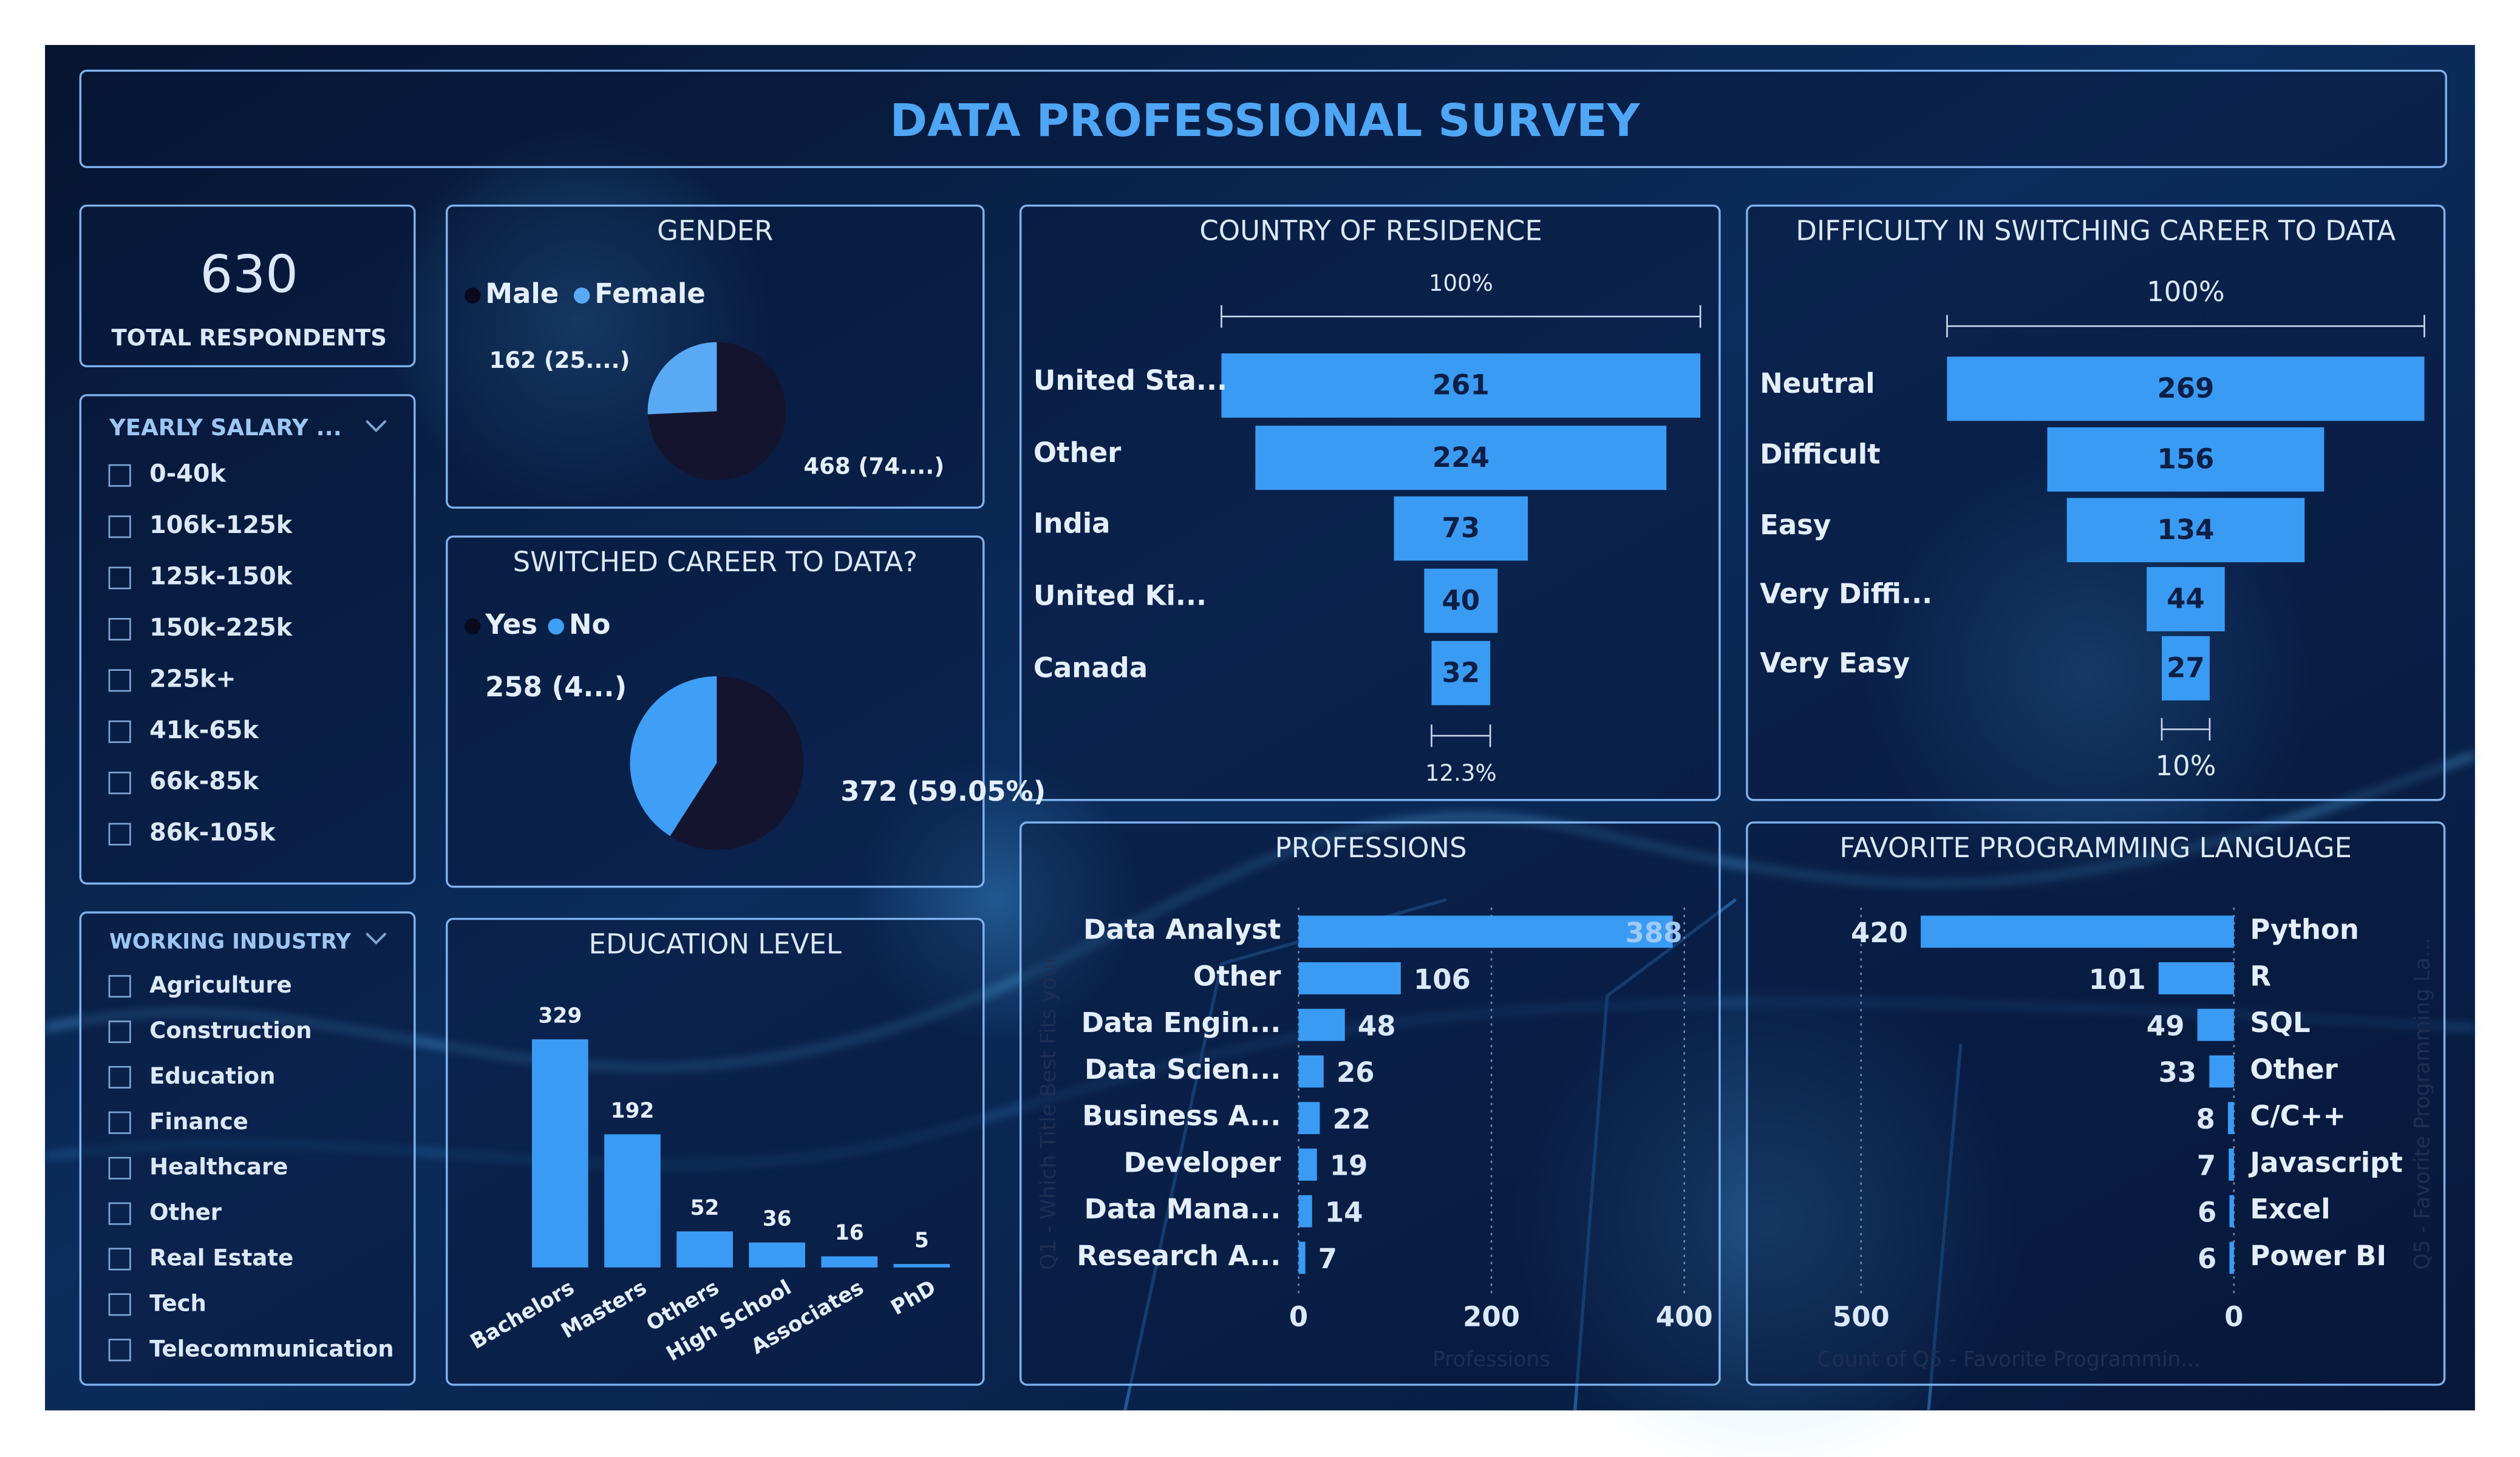  What do you see at coordinates (1820, 454) in the screenshot?
I see `category-label: Difficult` at bounding box center [1820, 454].